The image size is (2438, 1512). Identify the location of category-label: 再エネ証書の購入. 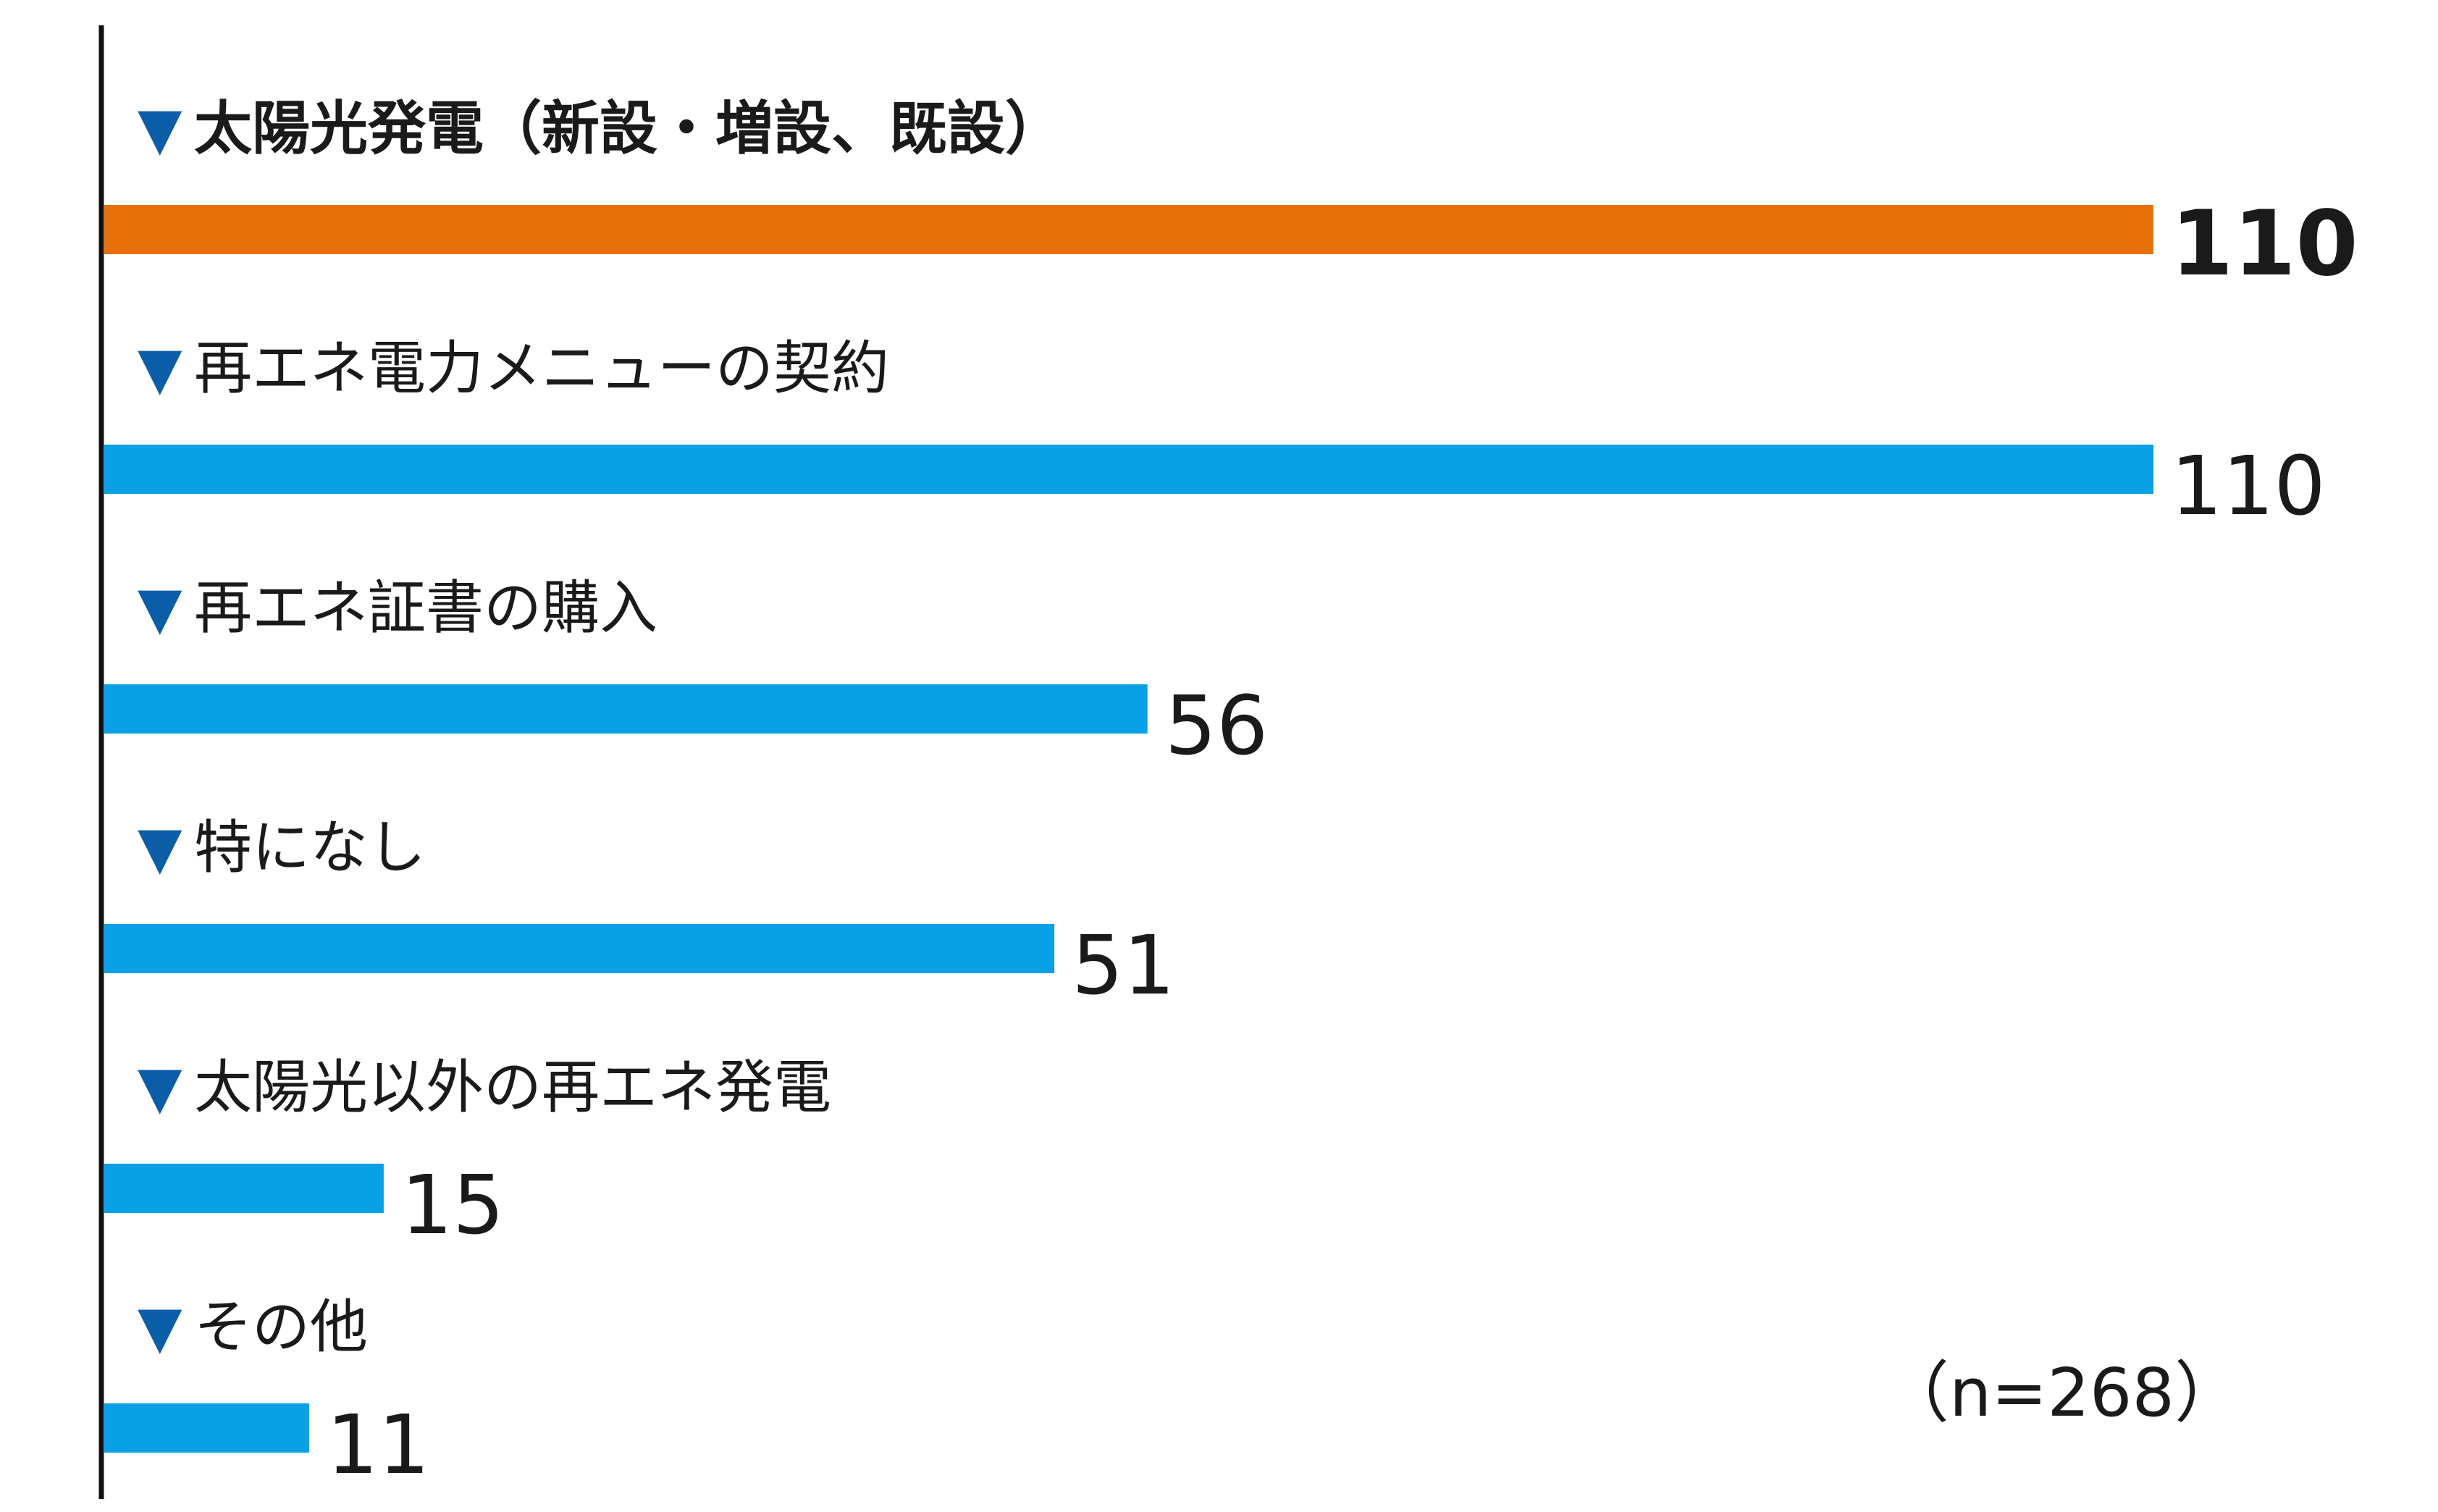
(425, 608).